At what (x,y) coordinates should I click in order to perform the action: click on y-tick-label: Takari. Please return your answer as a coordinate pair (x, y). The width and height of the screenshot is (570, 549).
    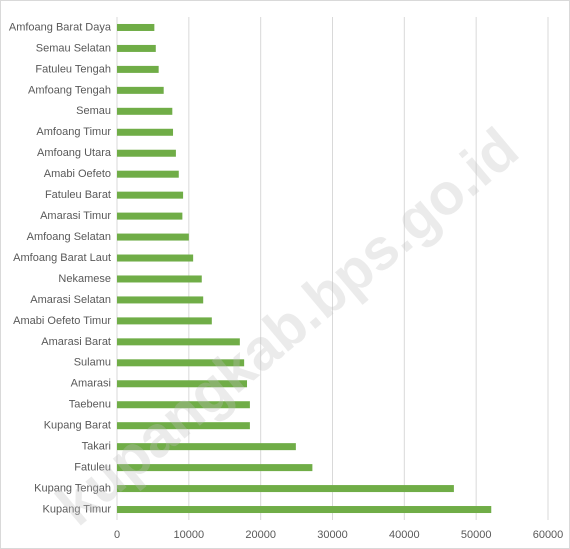
    Looking at the image, I should click on (96, 447).